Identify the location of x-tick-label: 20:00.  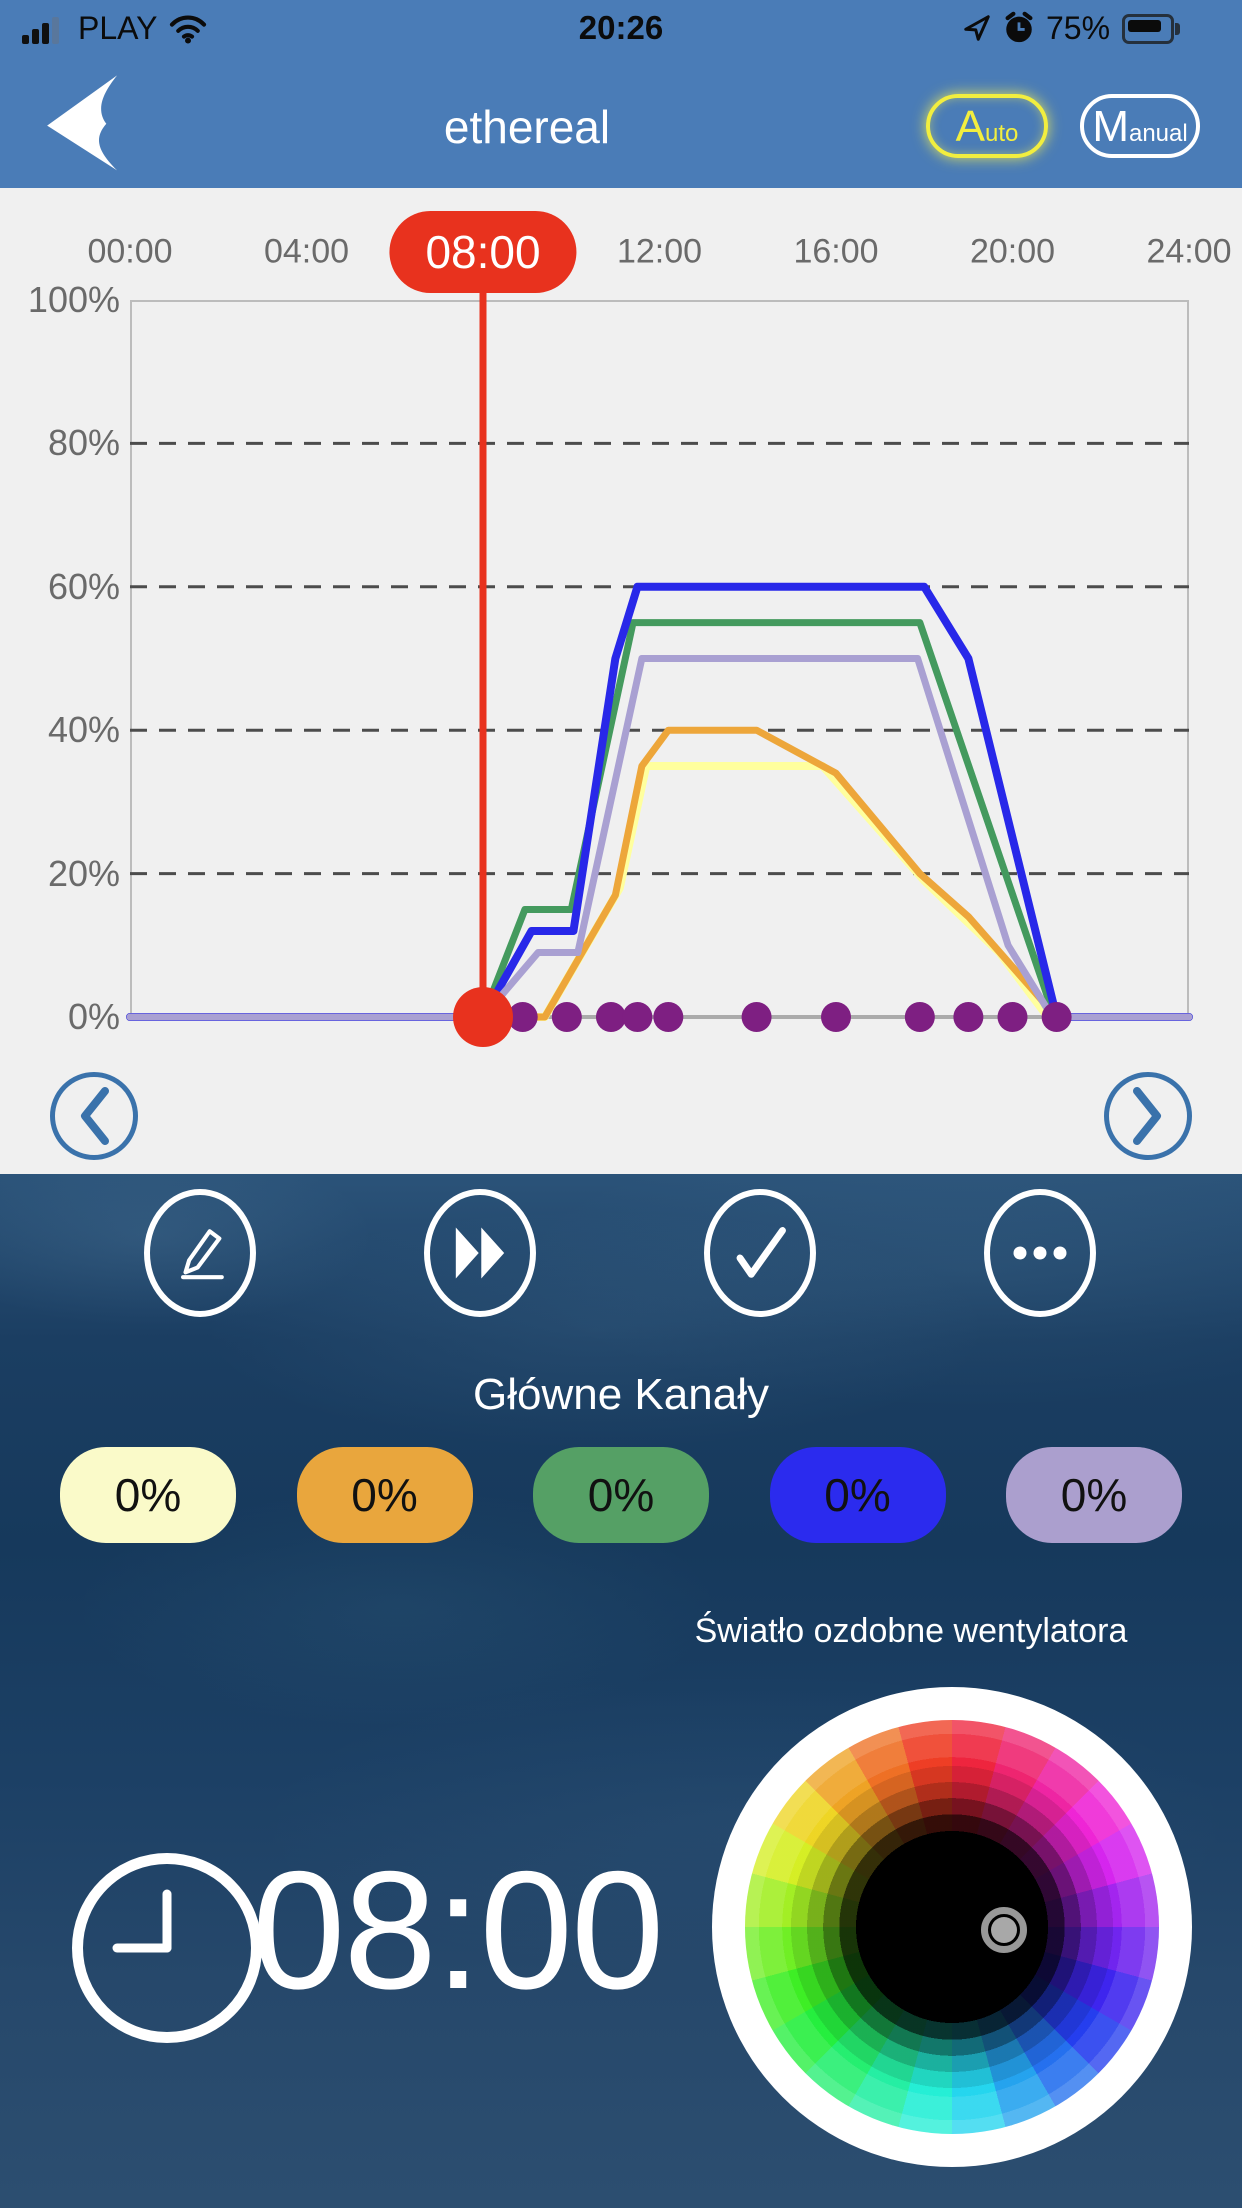
(1012, 251).